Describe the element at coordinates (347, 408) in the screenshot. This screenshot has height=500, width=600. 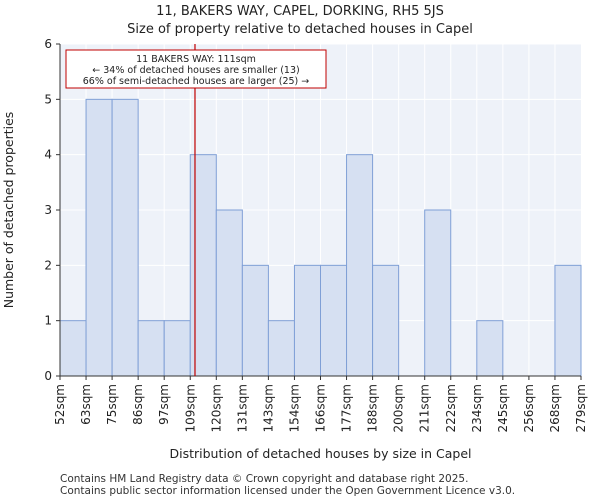
I see `x-tick-label: 177sqm` at that location.